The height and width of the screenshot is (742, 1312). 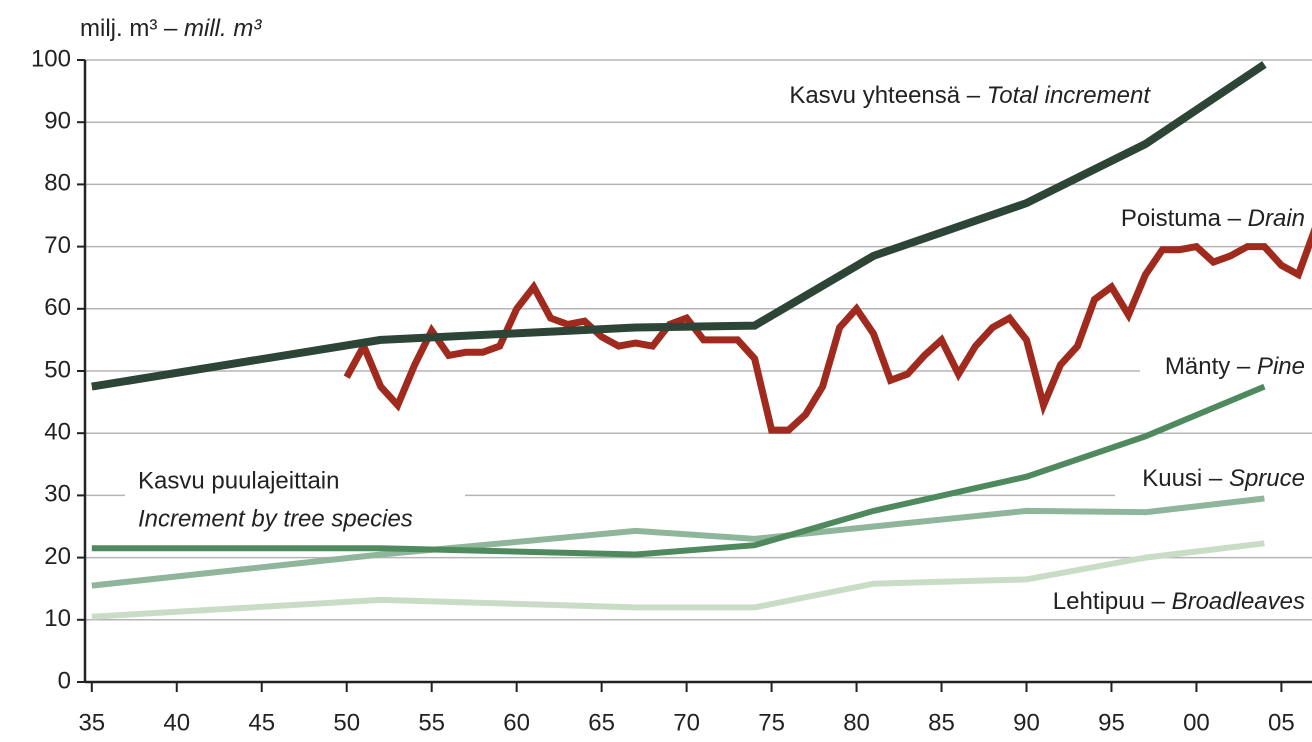 What do you see at coordinates (1069, 95) in the screenshot?
I see `series-label-en: Total increment` at bounding box center [1069, 95].